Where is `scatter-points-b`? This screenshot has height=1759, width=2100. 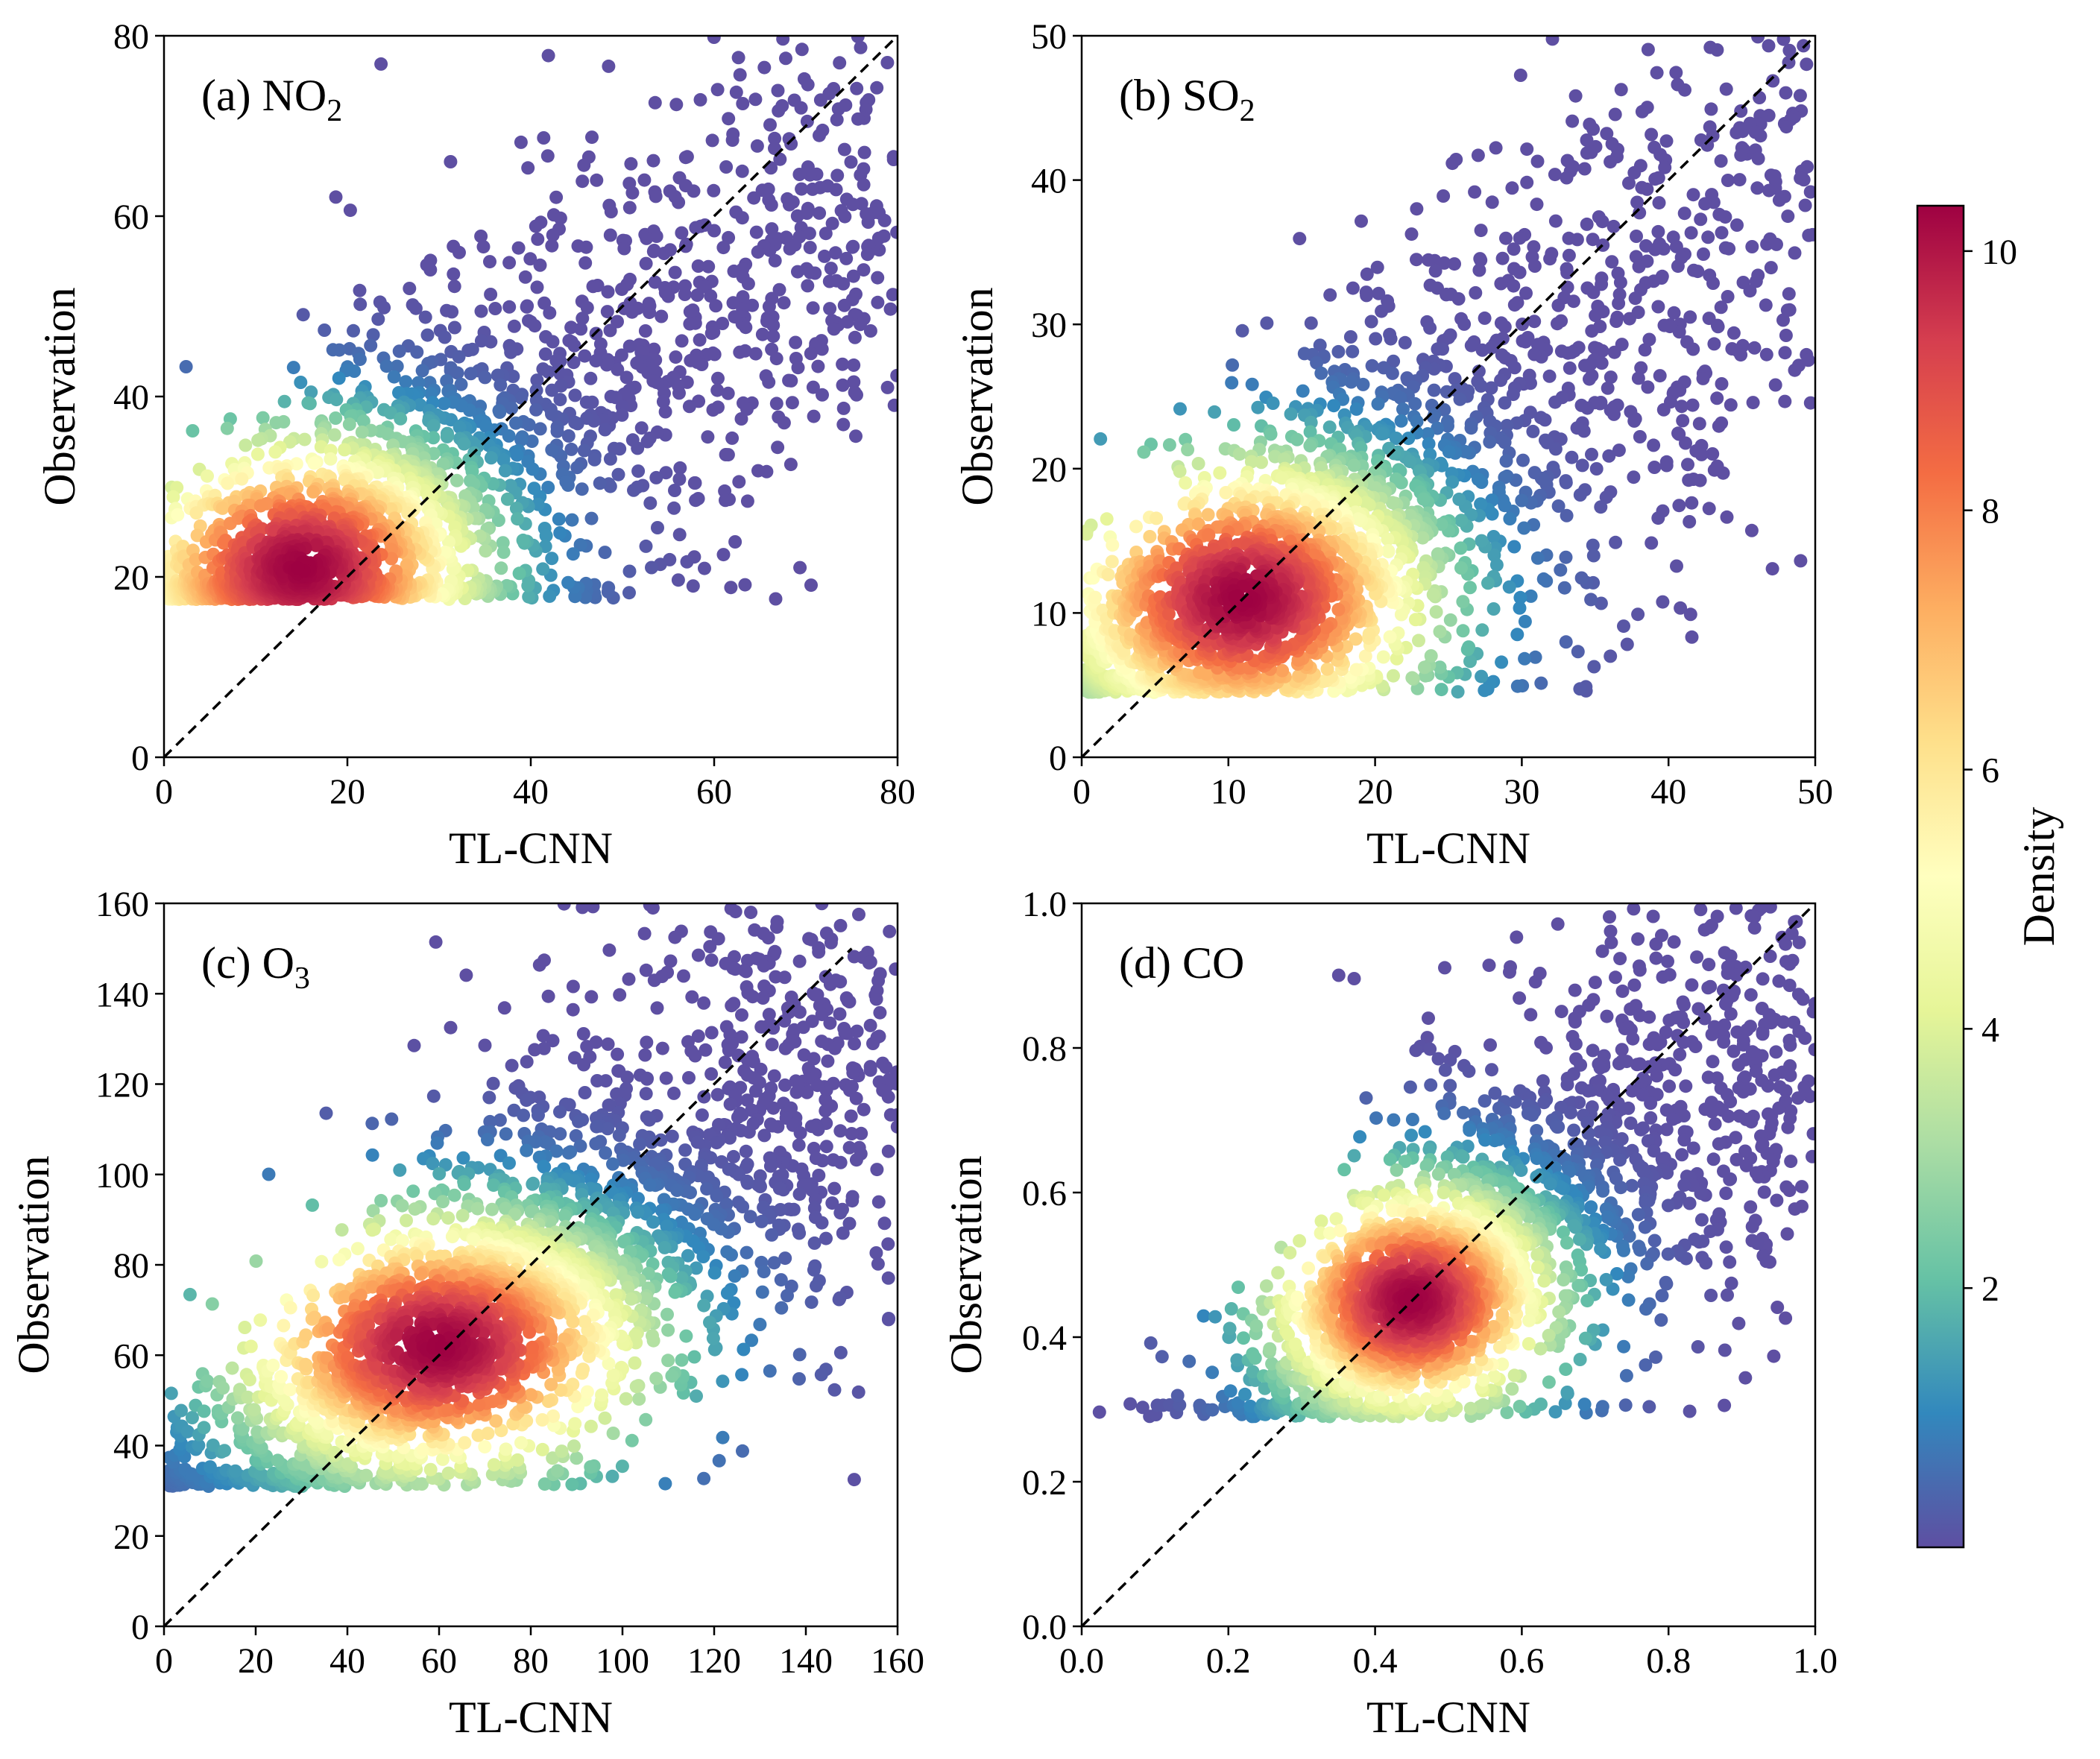 scatter-points-b is located at coordinates (1449, 364).